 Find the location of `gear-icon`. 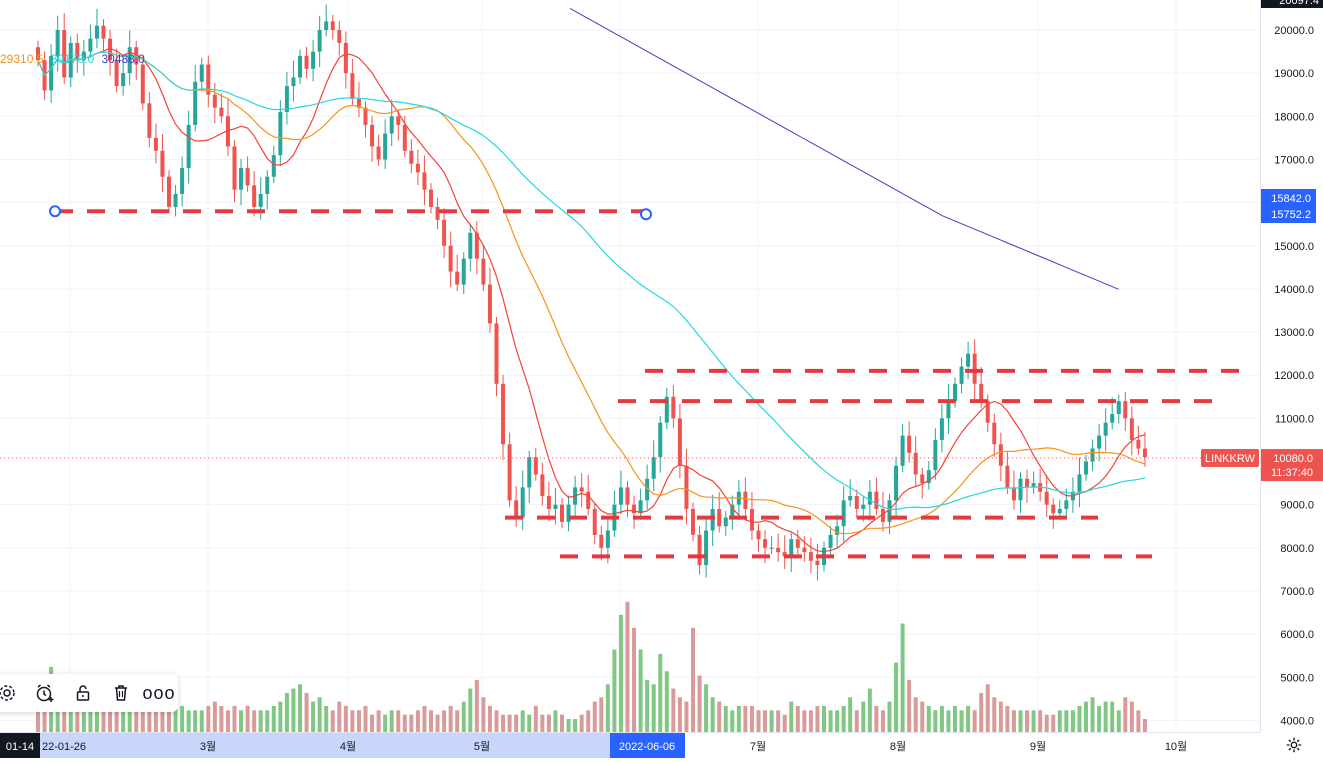

gear-icon is located at coordinates (1294, 745).